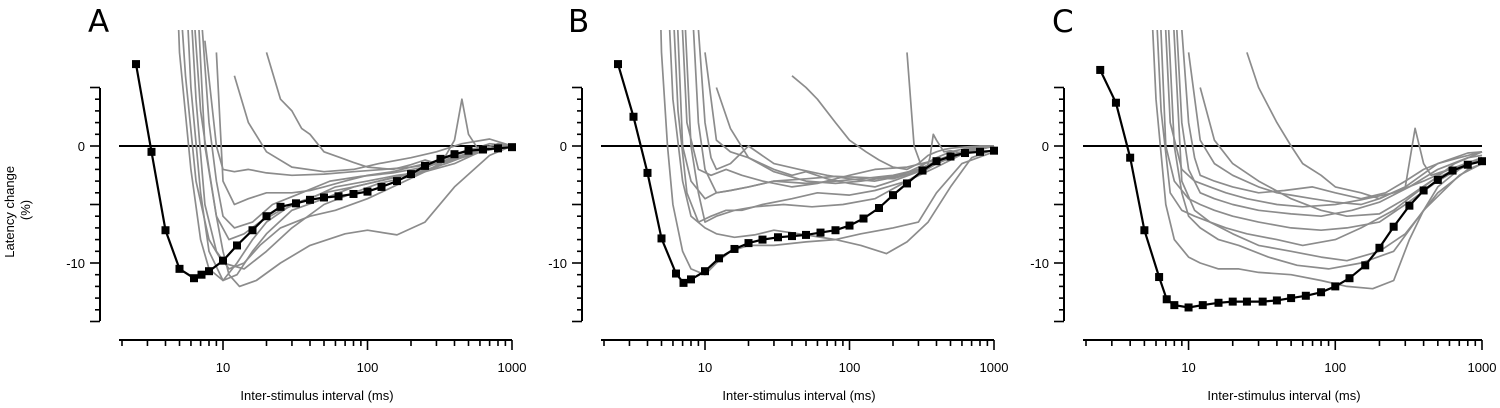  Describe the element at coordinates (578, 22) in the screenshot. I see `panel-label: B` at that location.